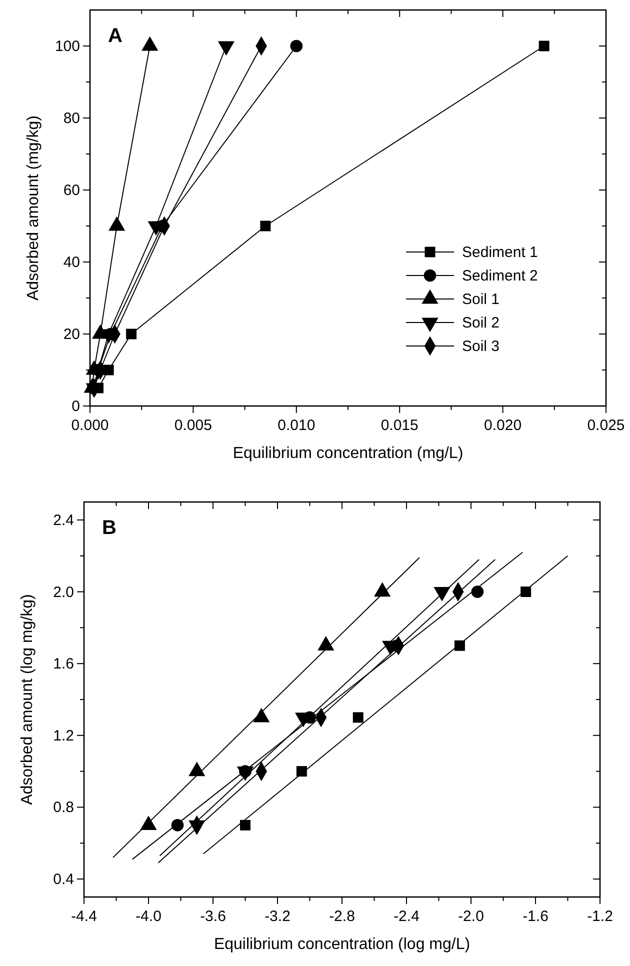 The width and height of the screenshot is (630, 966). I want to click on legend-label: Sediment 2, so click(500, 276).